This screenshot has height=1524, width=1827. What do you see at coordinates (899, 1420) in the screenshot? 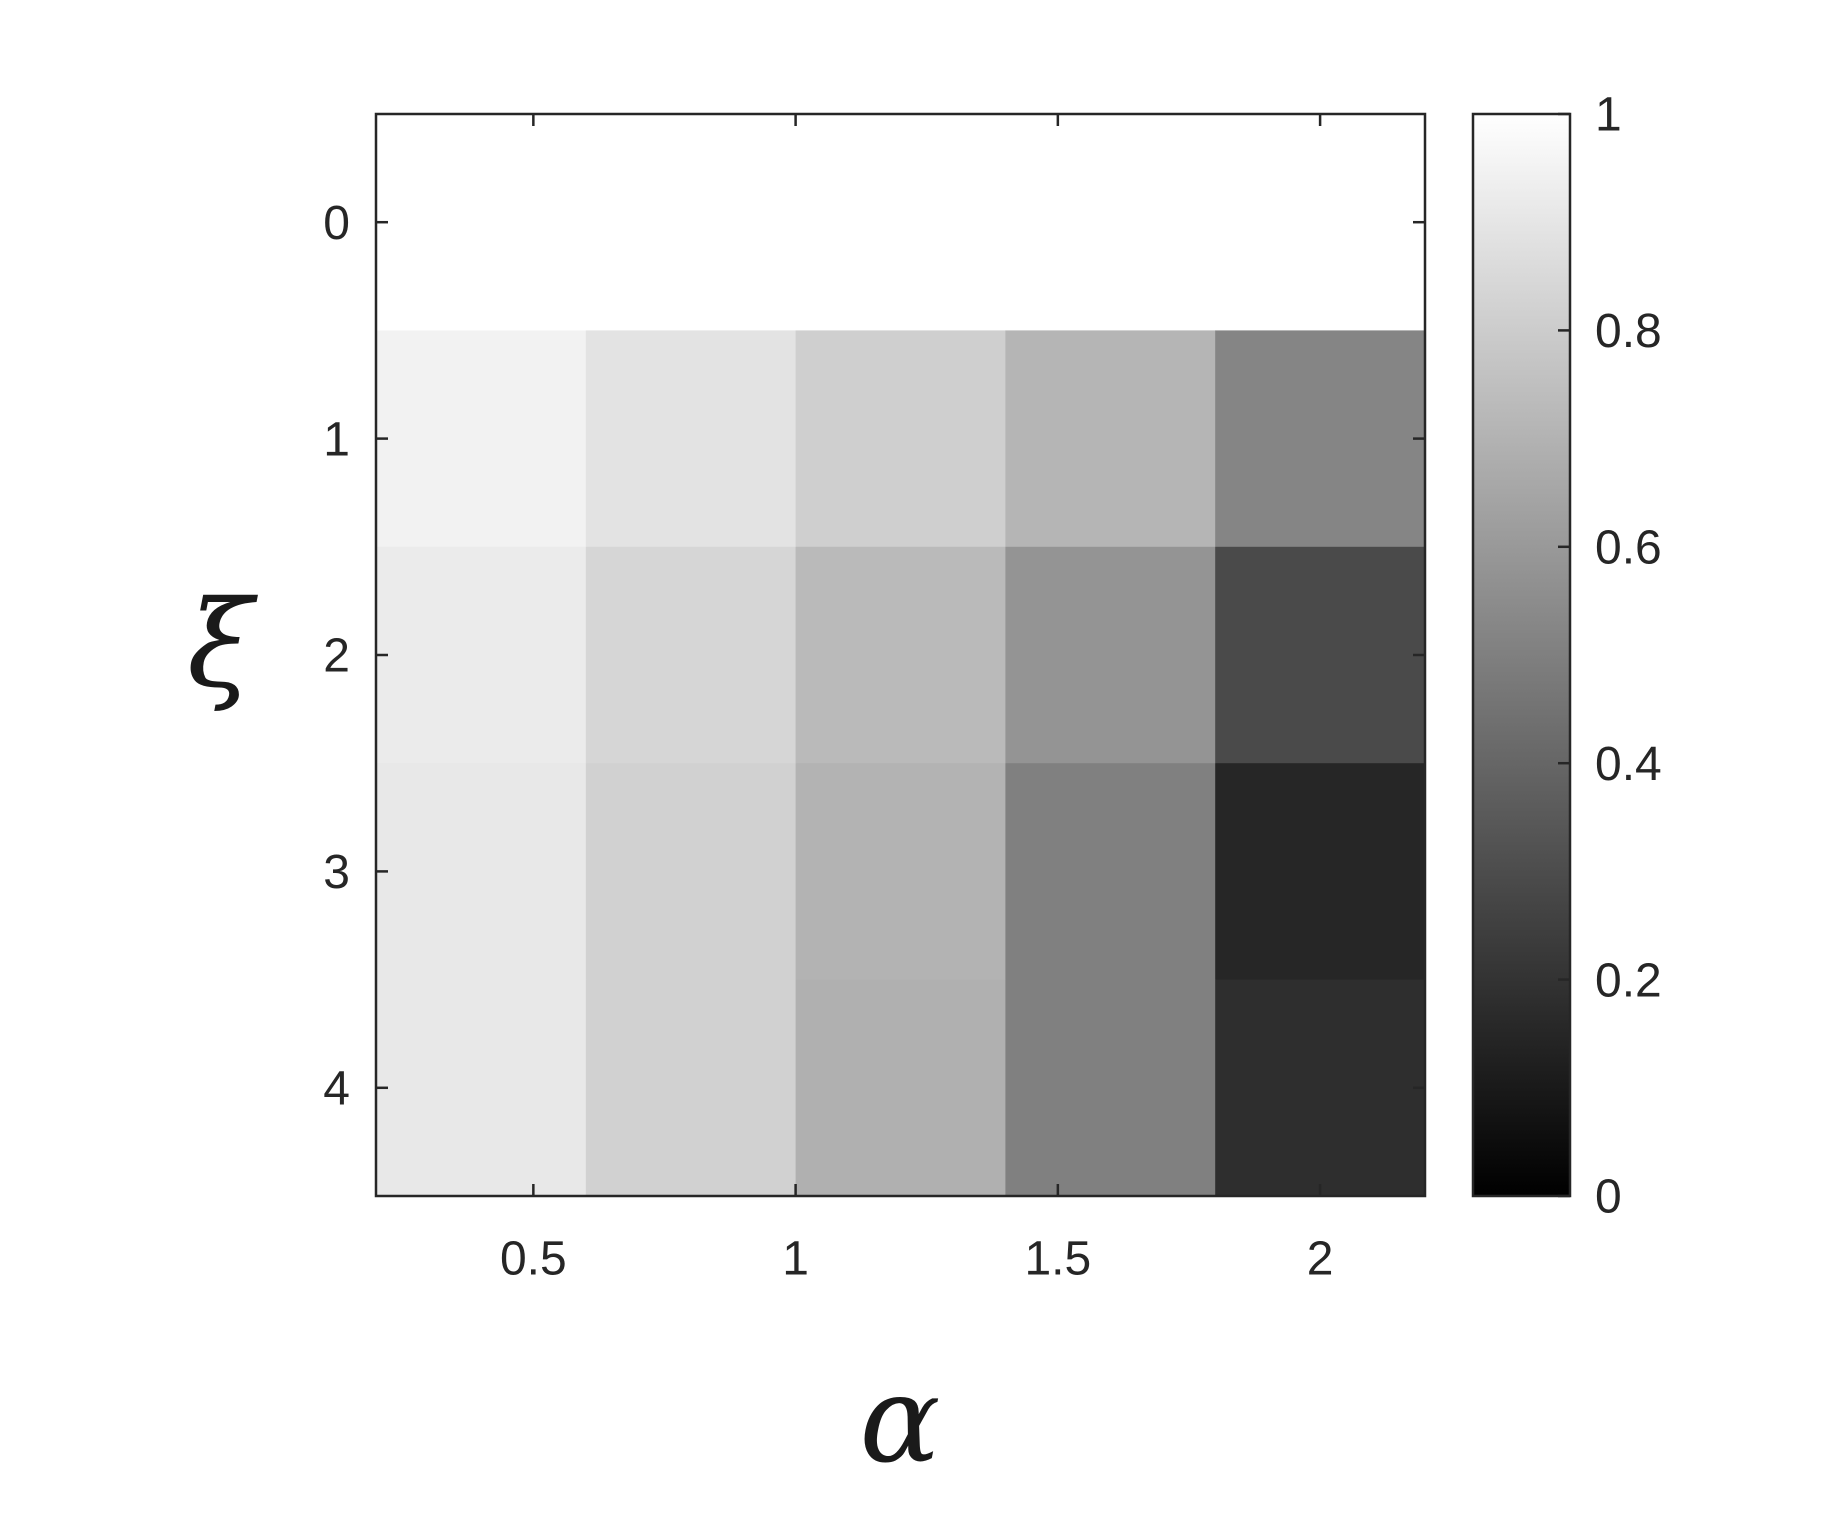
I see `x-axis-label: α` at bounding box center [899, 1420].